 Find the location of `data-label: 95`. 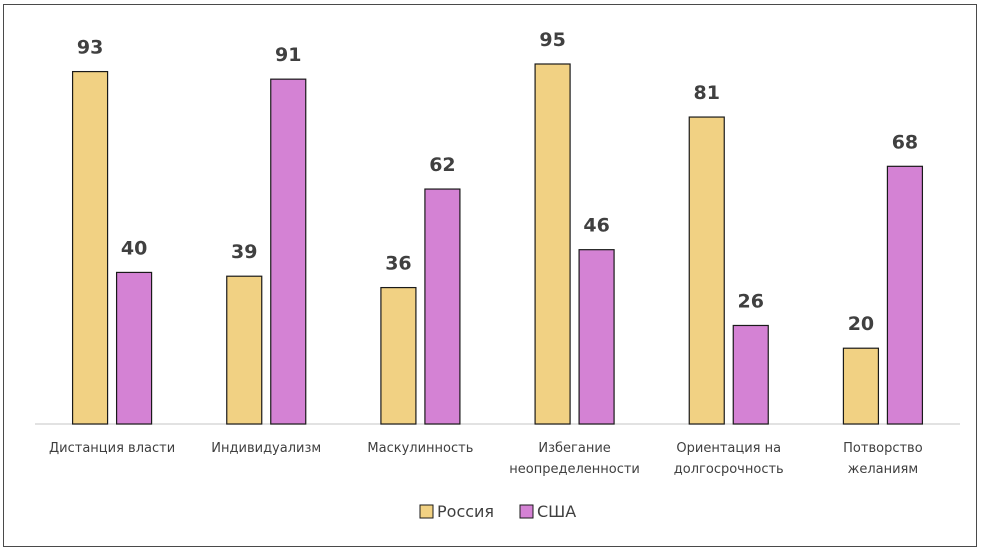

data-label: 95 is located at coordinates (552, 40).